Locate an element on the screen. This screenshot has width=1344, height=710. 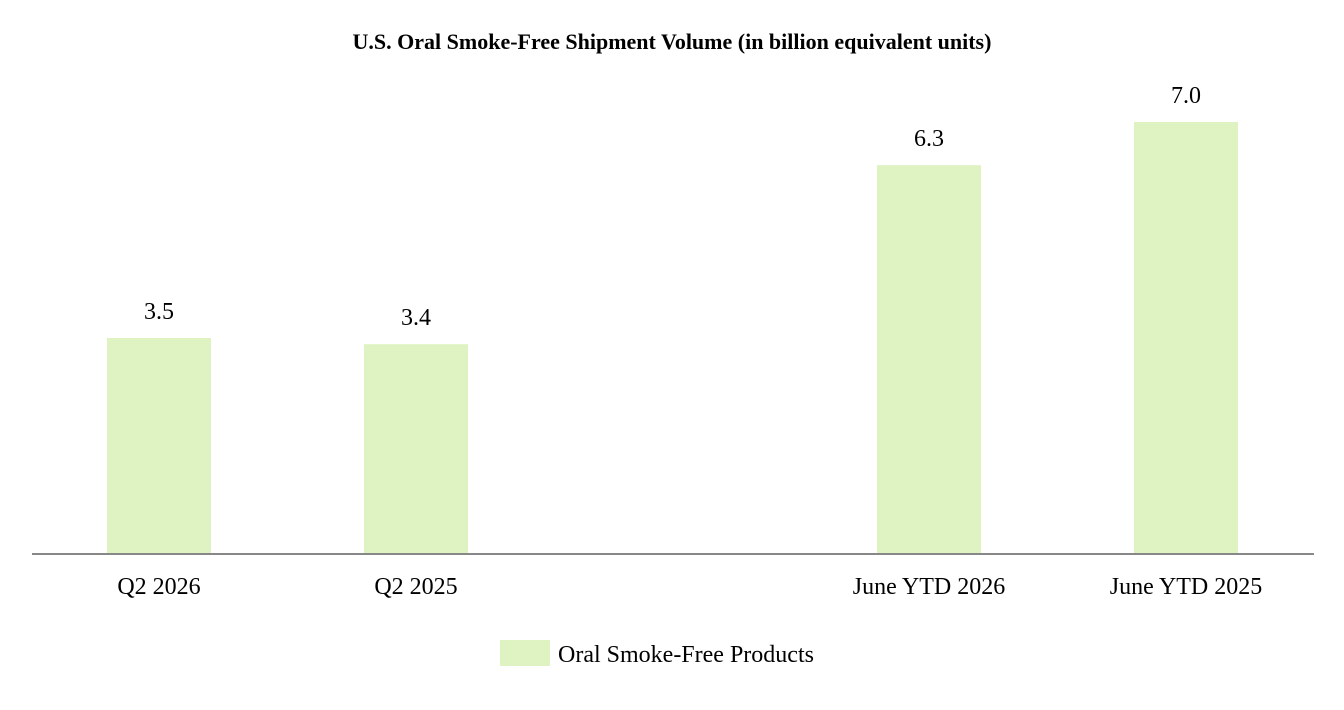
legend: Oral Smoke-Free Products is located at coordinates (657, 654).